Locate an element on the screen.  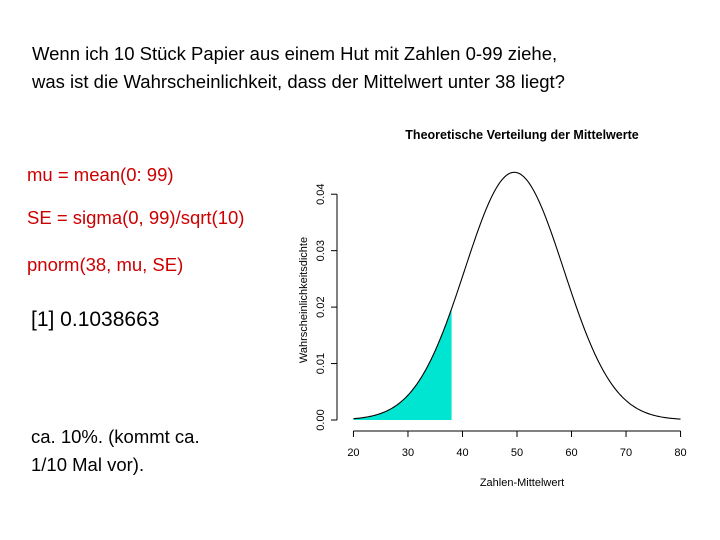
code-line-se: SE = sigma(0, 99)/sqrt(10) is located at coordinates (136, 217).